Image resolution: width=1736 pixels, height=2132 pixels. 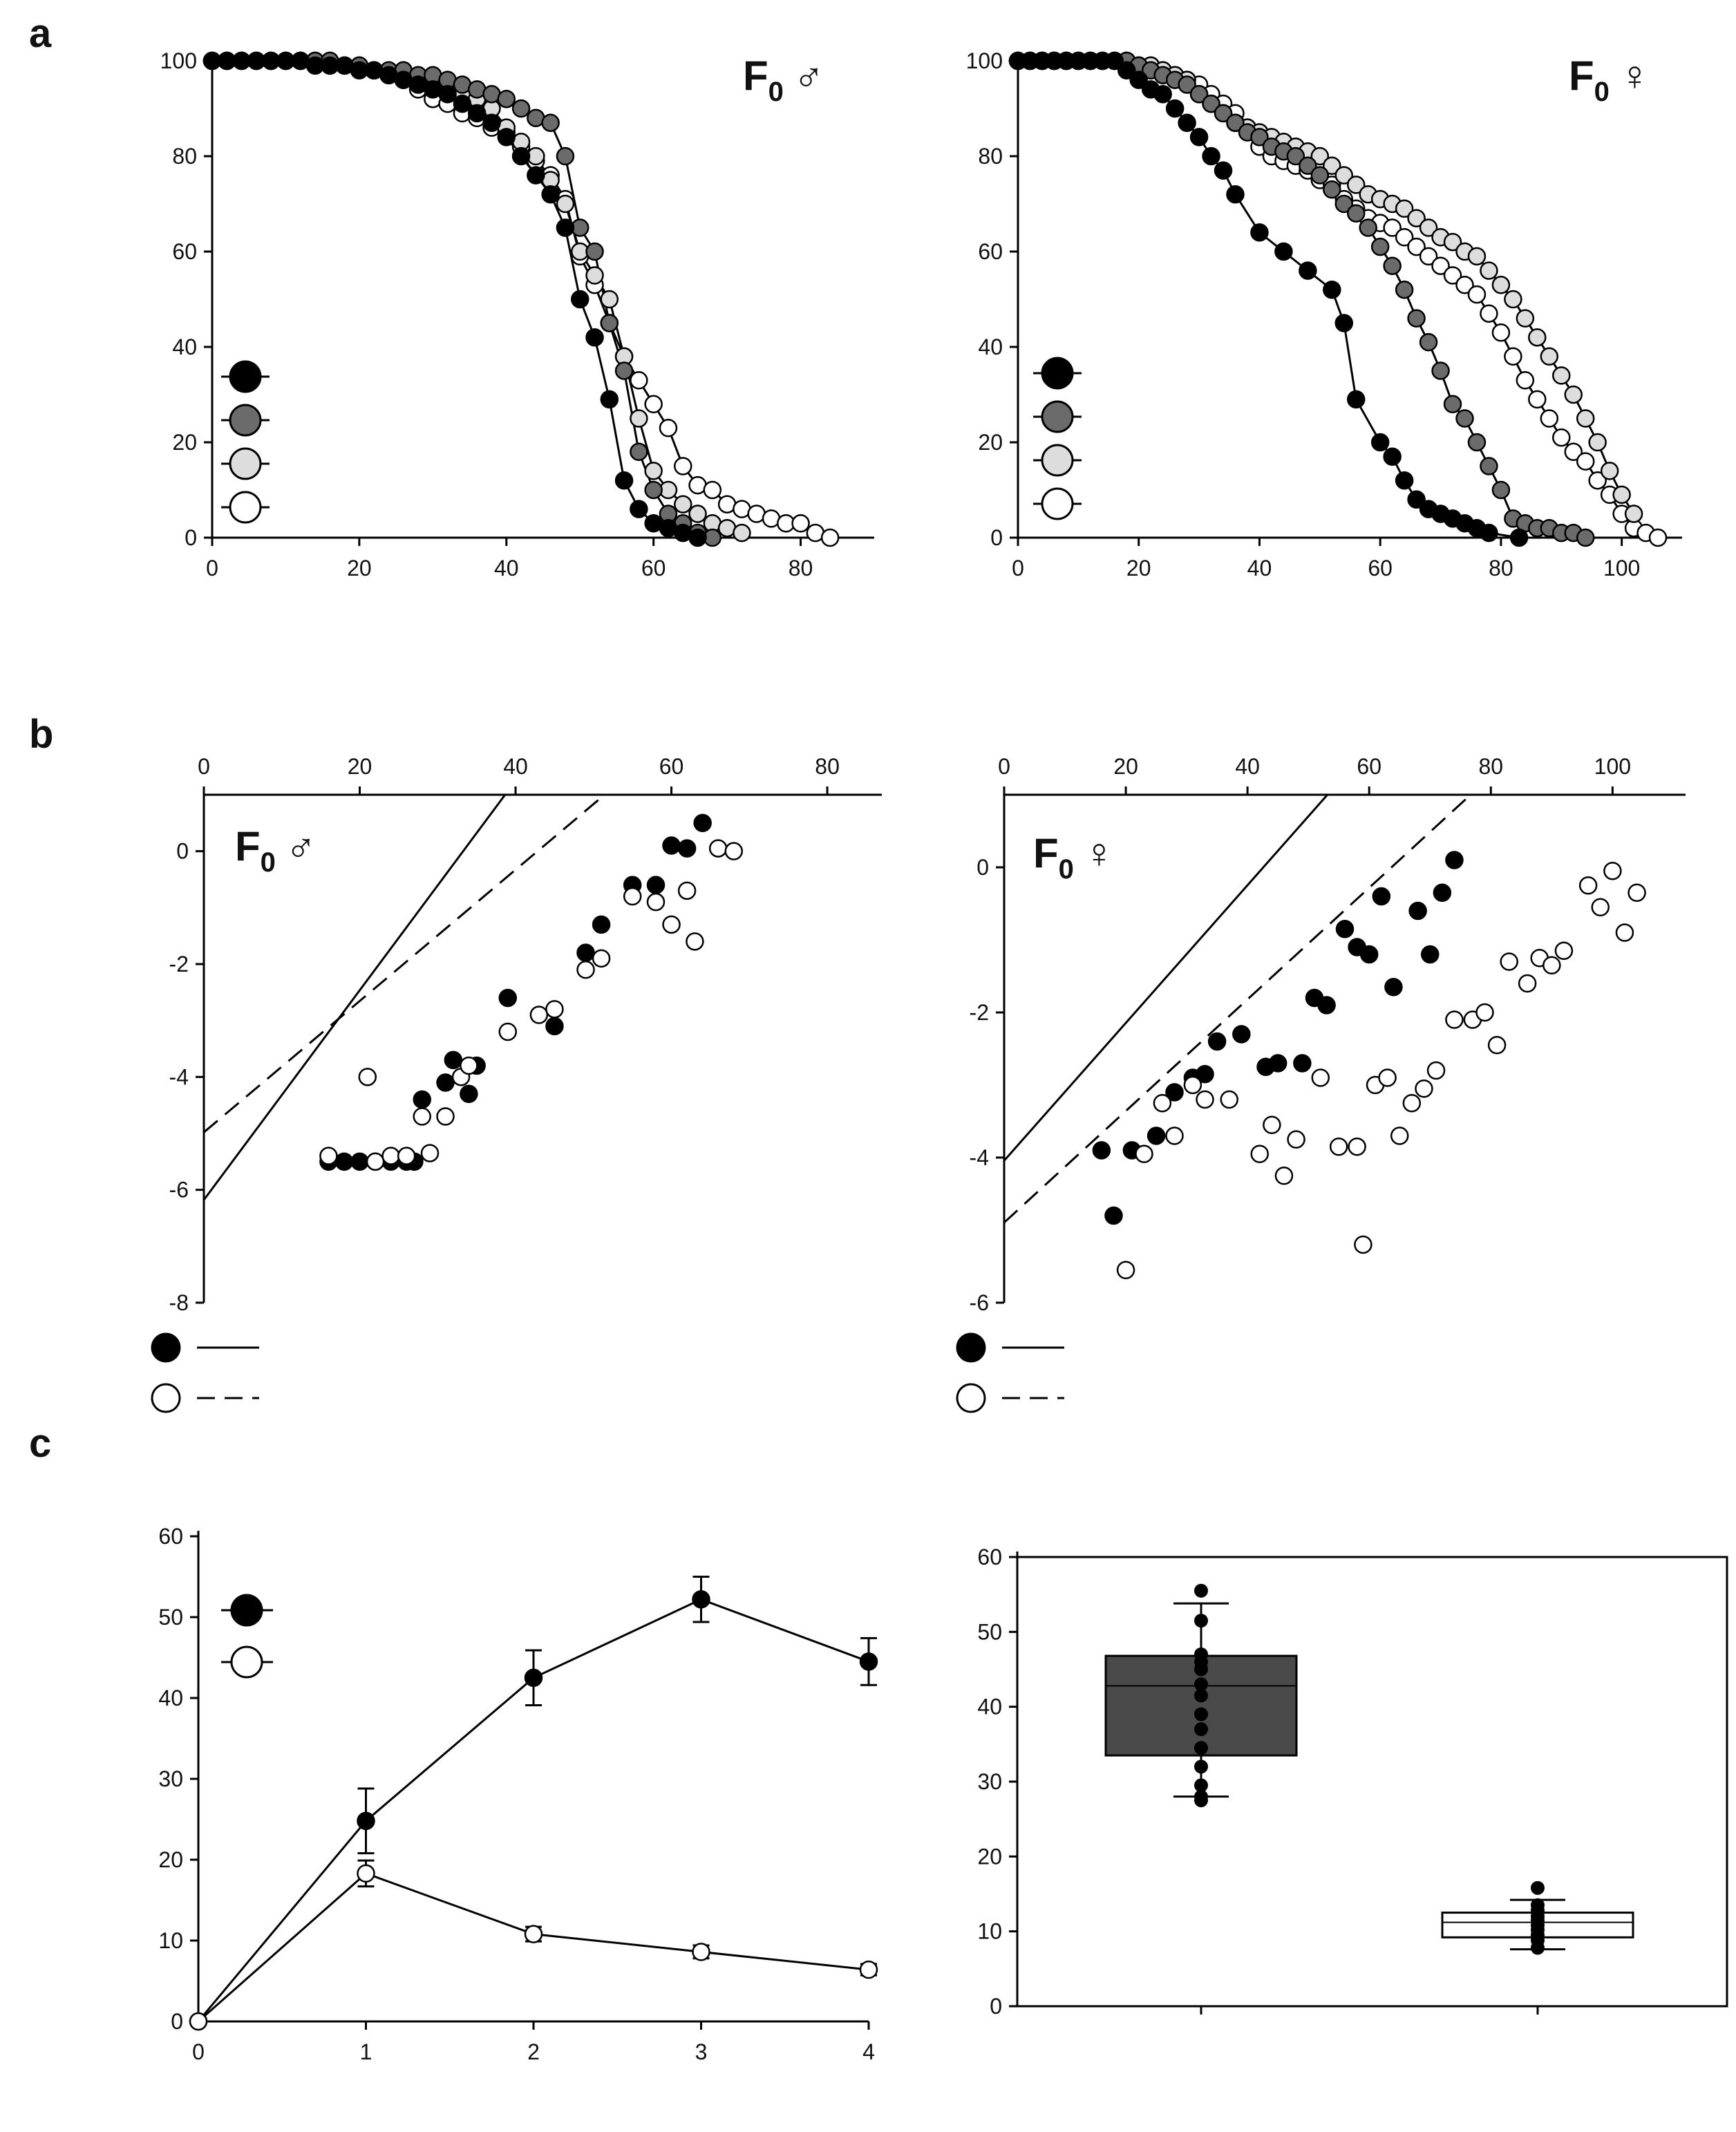 What do you see at coordinates (179, 1302) in the screenshot?
I see `y-tick-label: -8` at bounding box center [179, 1302].